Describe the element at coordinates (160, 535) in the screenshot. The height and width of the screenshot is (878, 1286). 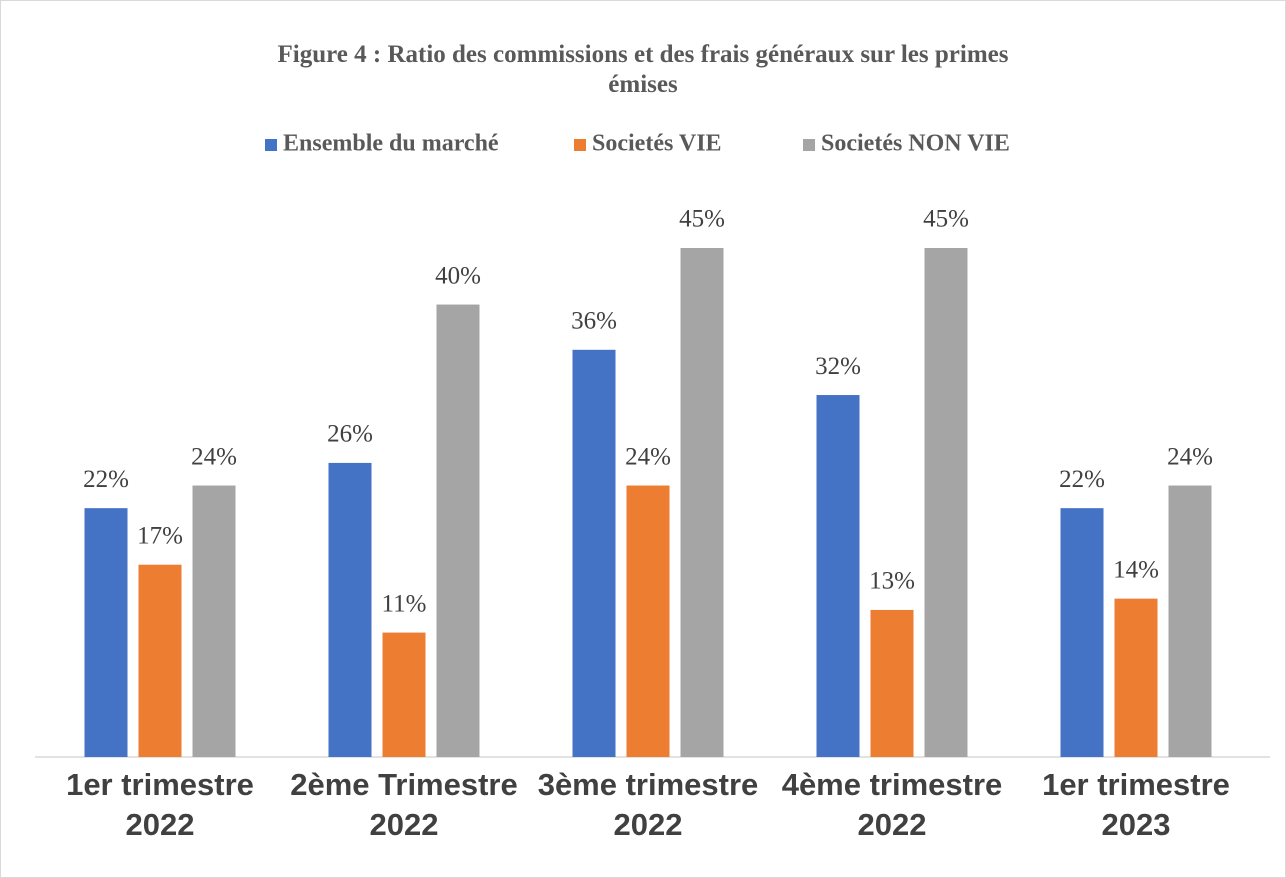
I see `data-label: 17%` at that location.